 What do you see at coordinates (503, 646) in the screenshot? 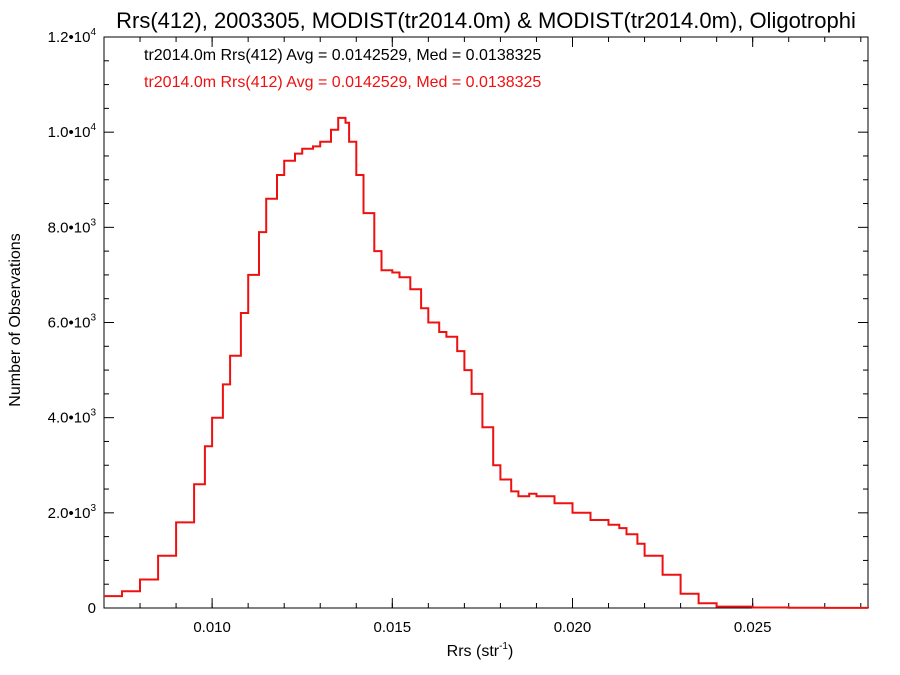
I see `x-axis-label-superscript: -1` at bounding box center [503, 646].